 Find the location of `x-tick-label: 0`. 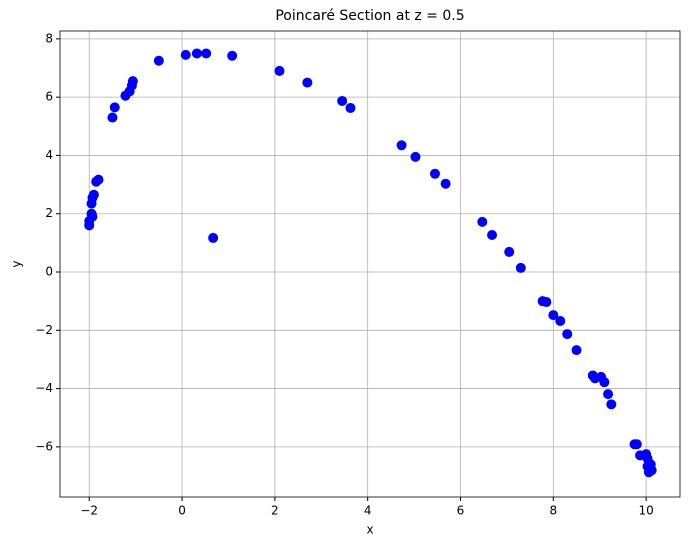

x-tick-label: 0 is located at coordinates (182, 511).